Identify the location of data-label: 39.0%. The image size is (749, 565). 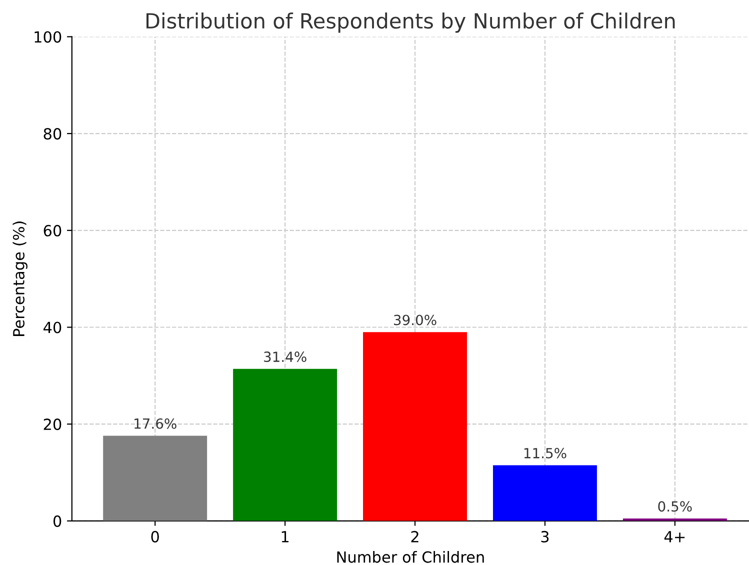
(415, 320).